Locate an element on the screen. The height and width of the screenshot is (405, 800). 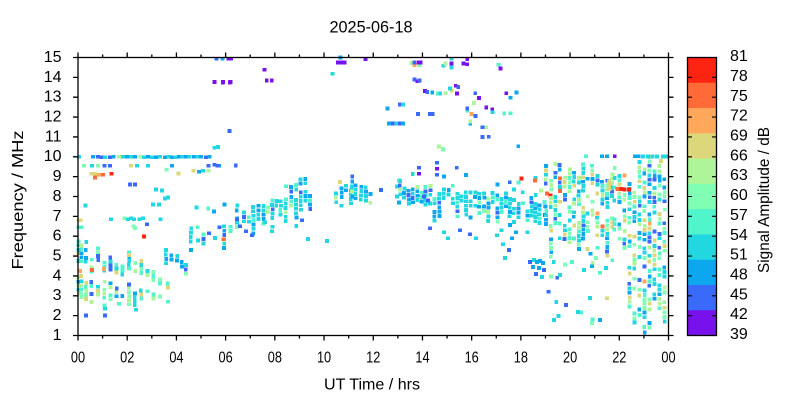
svg-text: 63 is located at coordinates (739, 175).